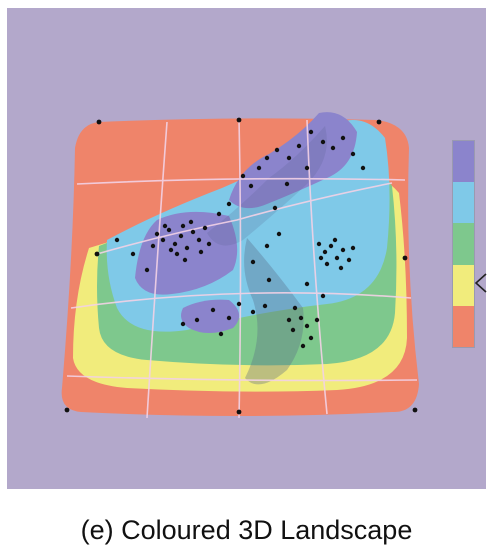  What do you see at coordinates (463, 326) in the screenshot?
I see `colour-key-band-red` at bounding box center [463, 326].